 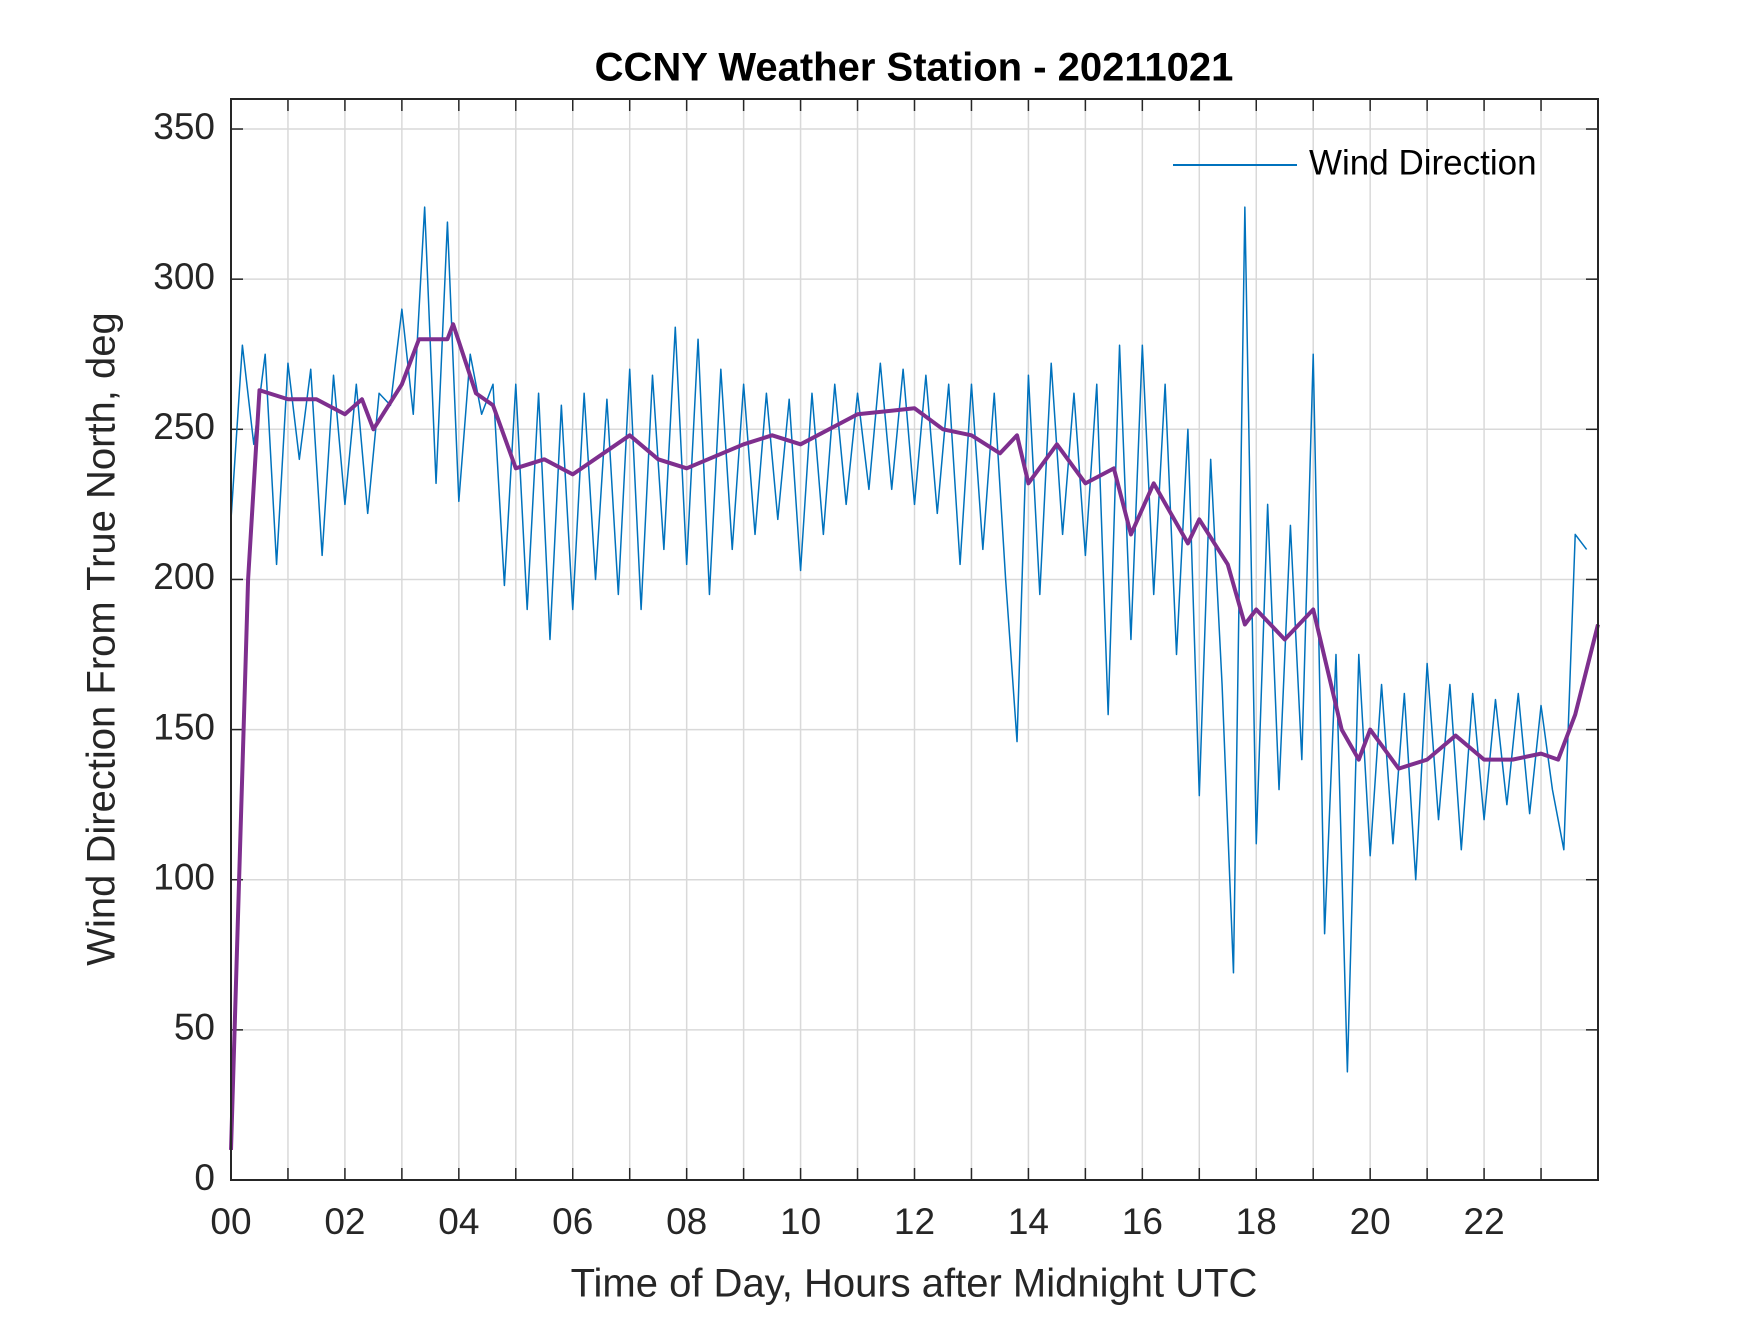 What do you see at coordinates (102, 639) in the screenshot?
I see `y-axis-label: Wind Direction From True North, deg` at bounding box center [102, 639].